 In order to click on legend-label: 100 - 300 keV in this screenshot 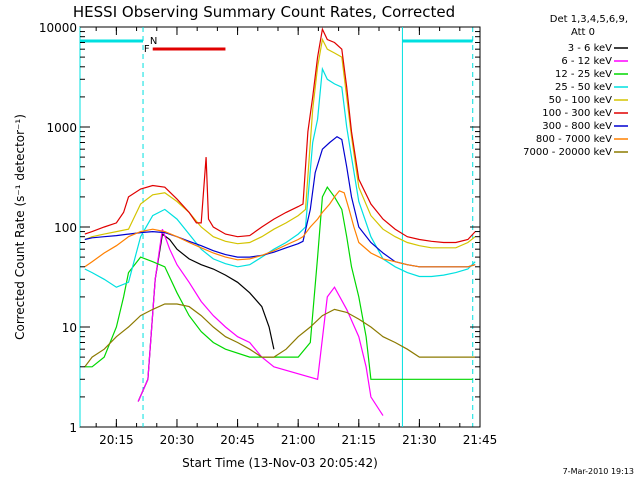, I will do `click(577, 113)`.